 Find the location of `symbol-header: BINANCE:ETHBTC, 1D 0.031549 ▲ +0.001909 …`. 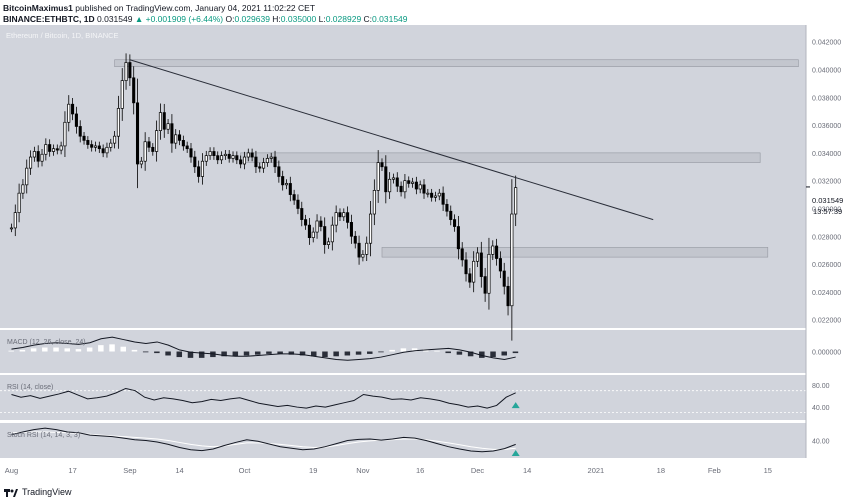

symbol-header: BINANCE:ETHBTC, 1D 0.031549 ▲ +0.001909 … is located at coordinates (205, 19).